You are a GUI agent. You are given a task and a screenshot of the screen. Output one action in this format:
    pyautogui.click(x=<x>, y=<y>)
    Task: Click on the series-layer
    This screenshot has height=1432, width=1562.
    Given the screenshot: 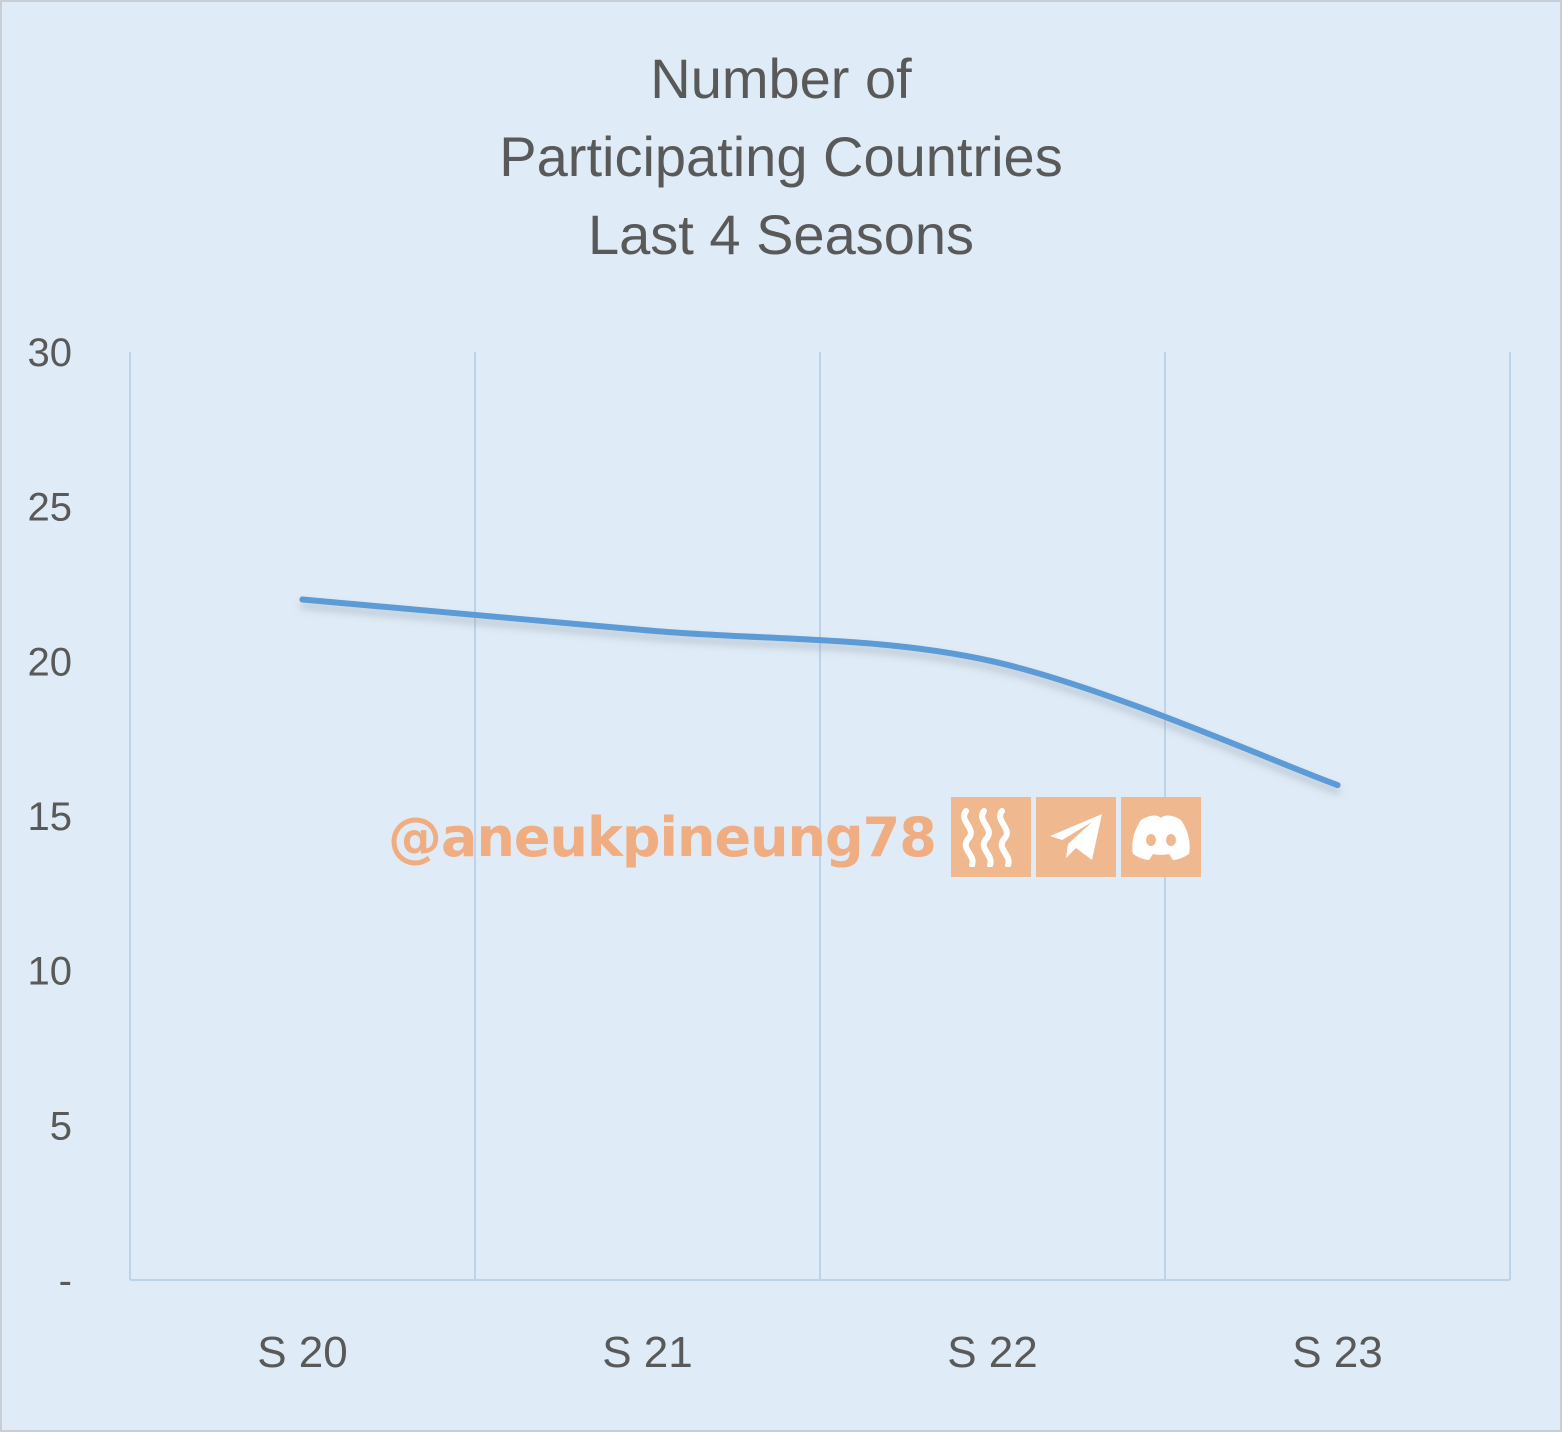 What is the action you would take?
    pyautogui.click(x=820, y=692)
    